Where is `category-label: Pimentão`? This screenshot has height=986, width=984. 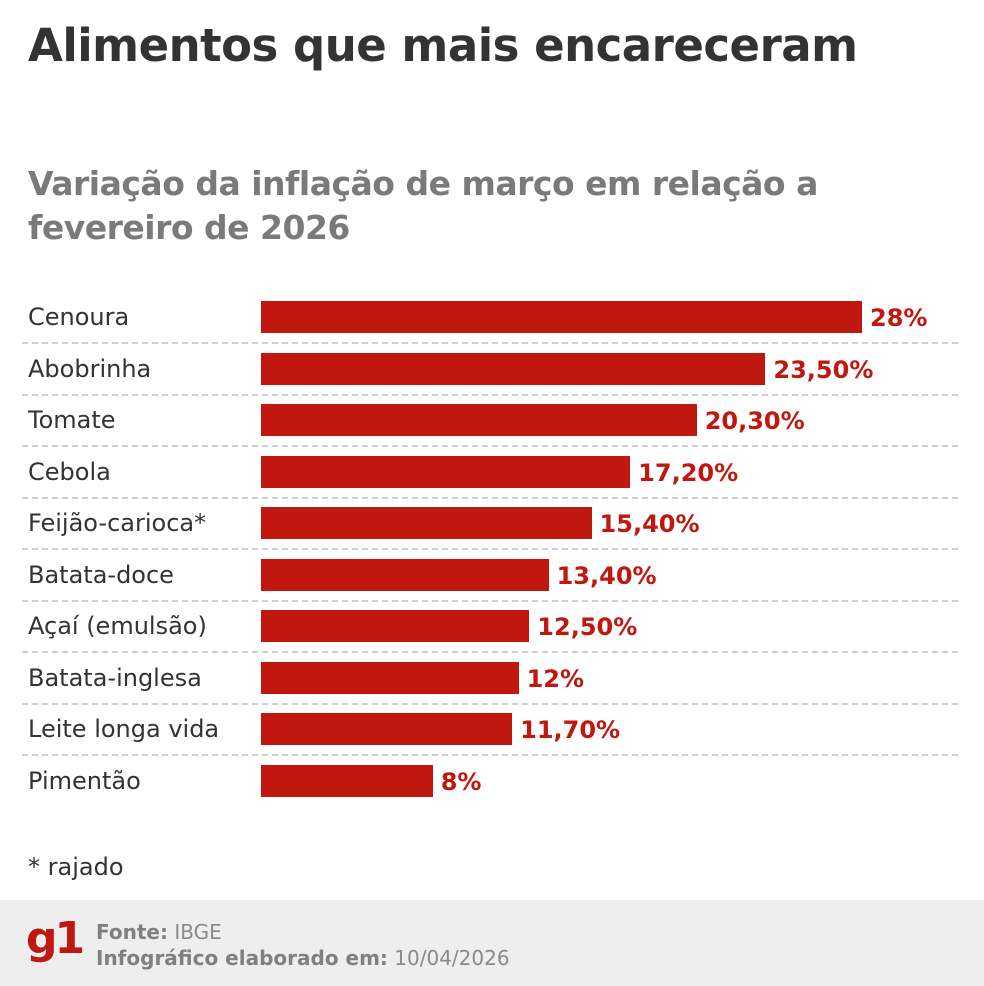
category-label: Pimentão is located at coordinates (84, 780).